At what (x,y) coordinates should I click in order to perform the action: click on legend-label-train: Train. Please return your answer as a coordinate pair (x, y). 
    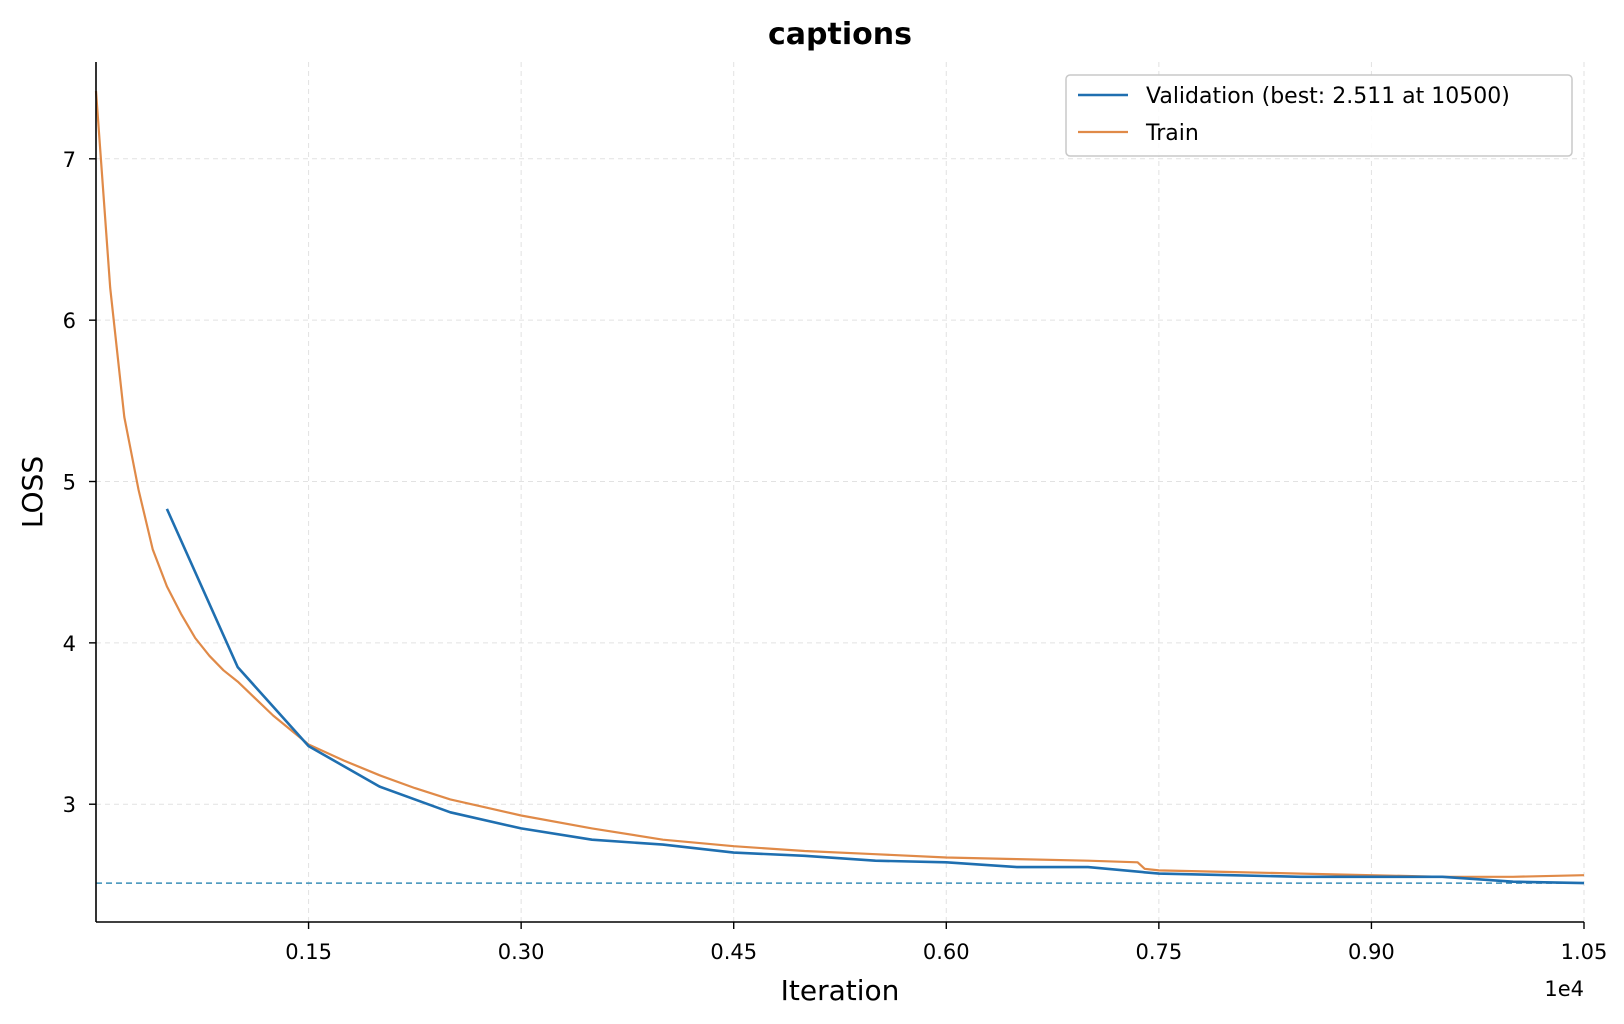
    Looking at the image, I should click on (1172, 133).